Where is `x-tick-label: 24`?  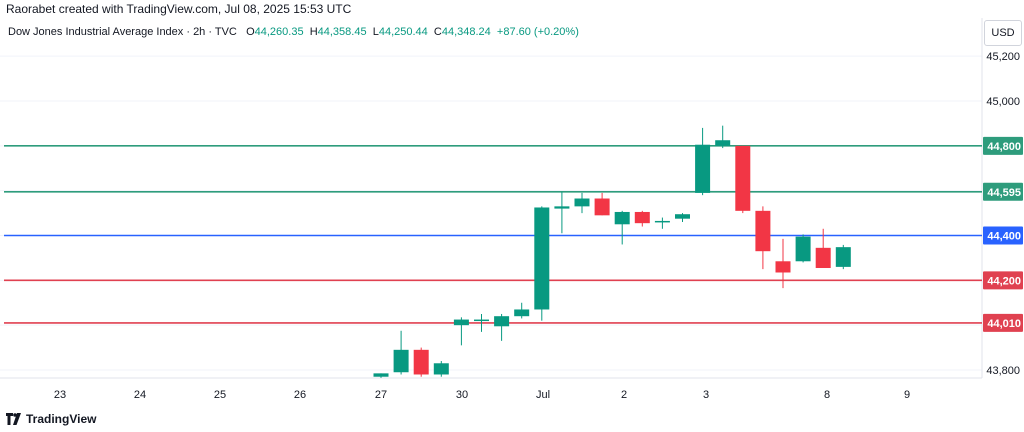
x-tick-label: 24 is located at coordinates (140, 395).